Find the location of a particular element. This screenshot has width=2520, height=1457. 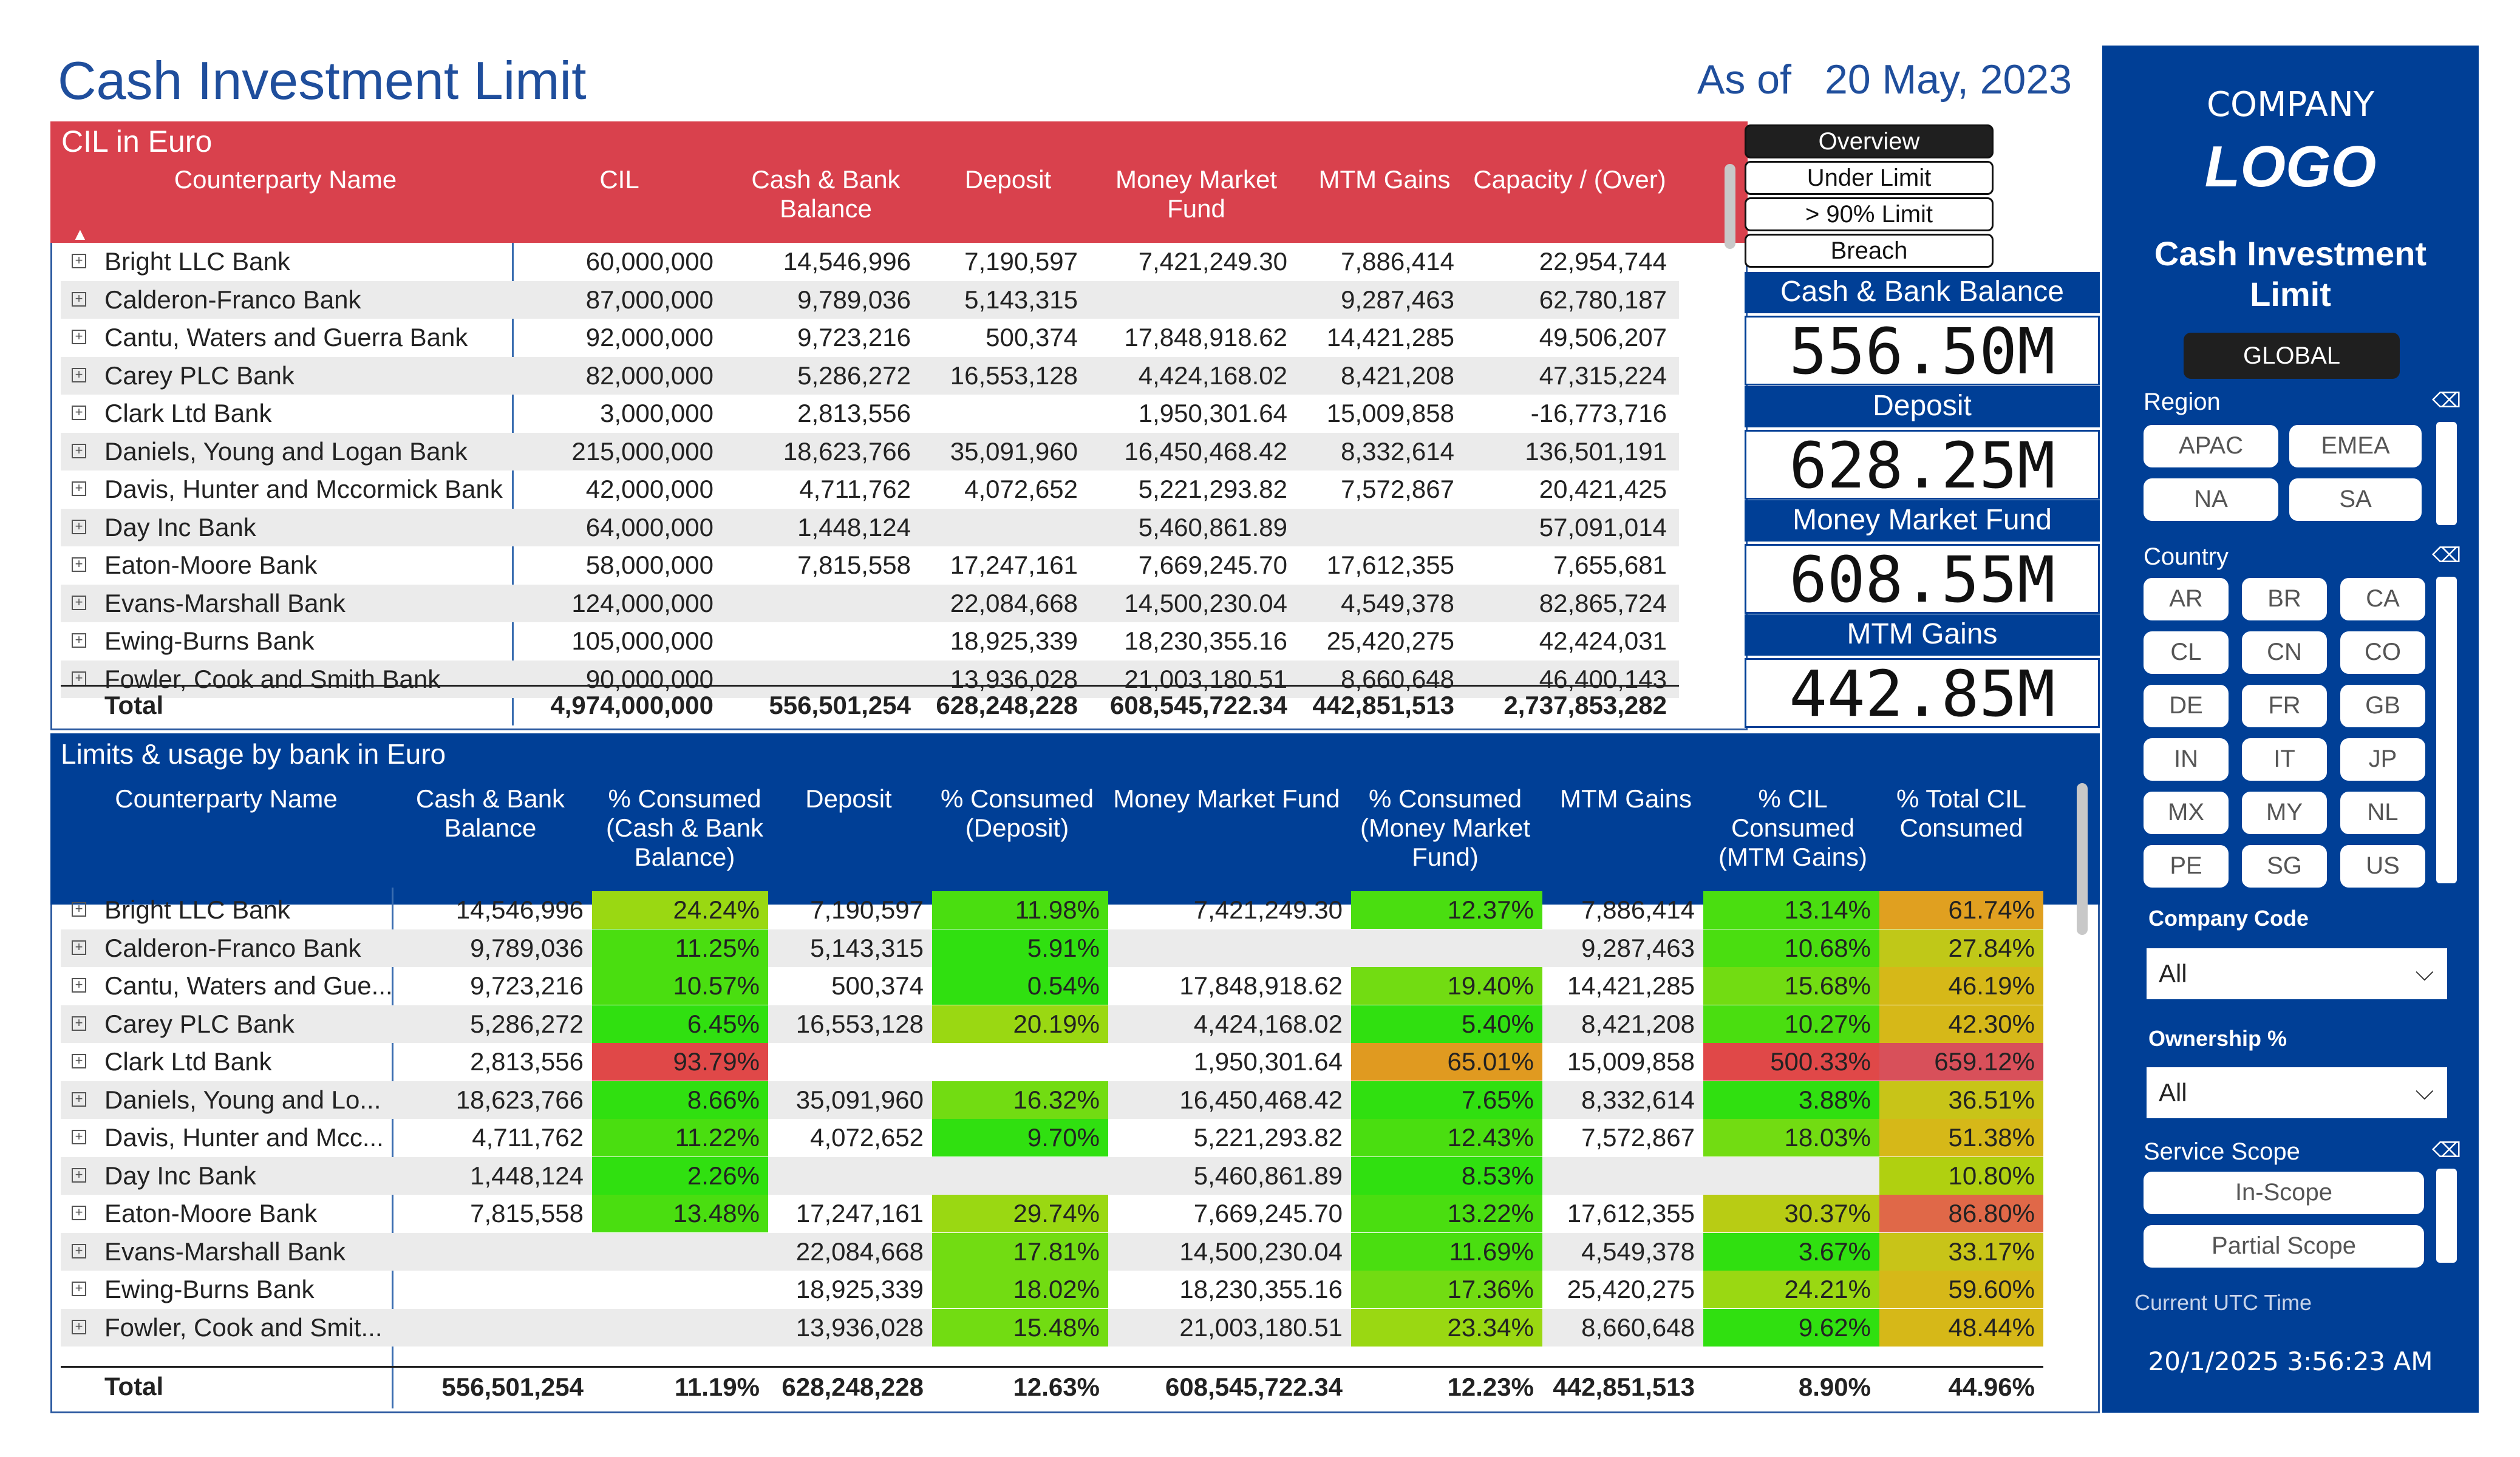

usage-col-header: % Consumed (Deposit) is located at coordinates (1017, 813).